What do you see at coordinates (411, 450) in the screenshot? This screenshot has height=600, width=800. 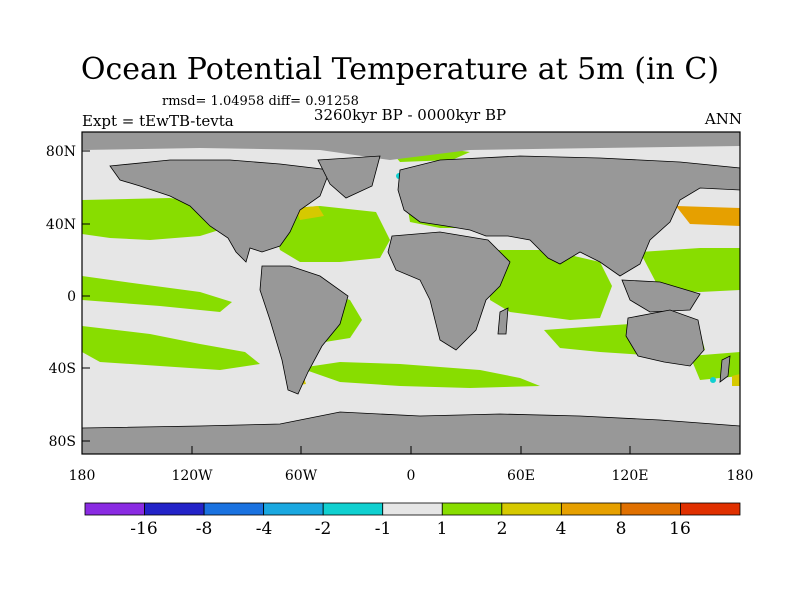 I see `lon-axis` at bounding box center [411, 450].